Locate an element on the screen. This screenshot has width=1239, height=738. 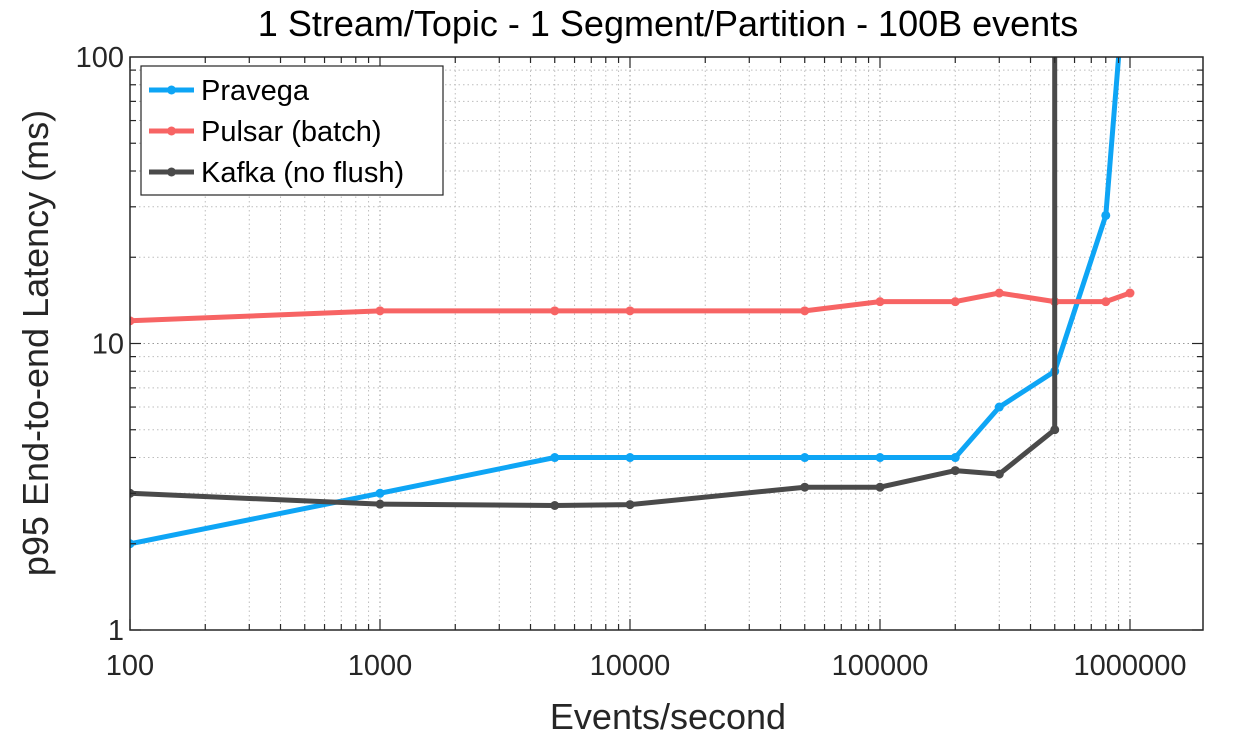
x-axis-label: Events/second is located at coordinates (668, 716).